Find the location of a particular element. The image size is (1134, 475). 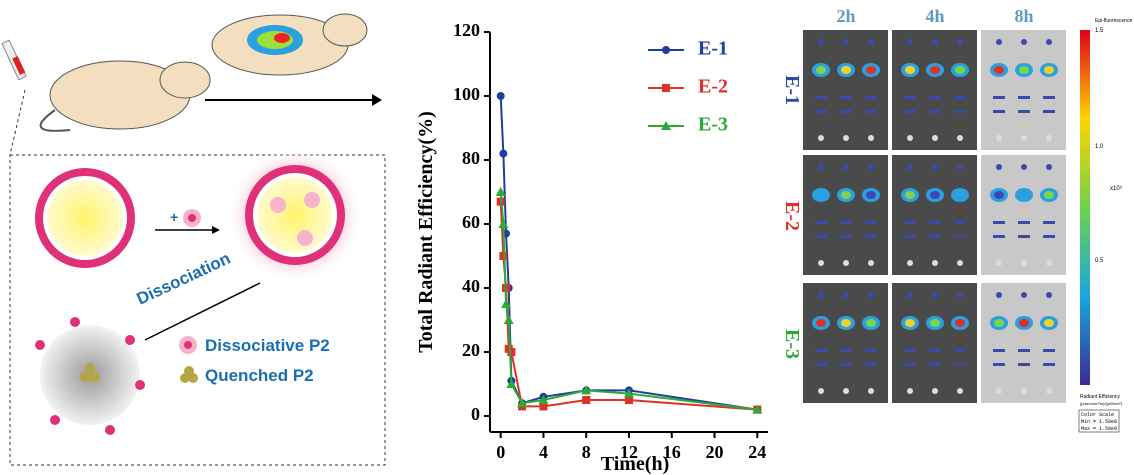

y-tick-label: 20 is located at coordinates (471, 350).